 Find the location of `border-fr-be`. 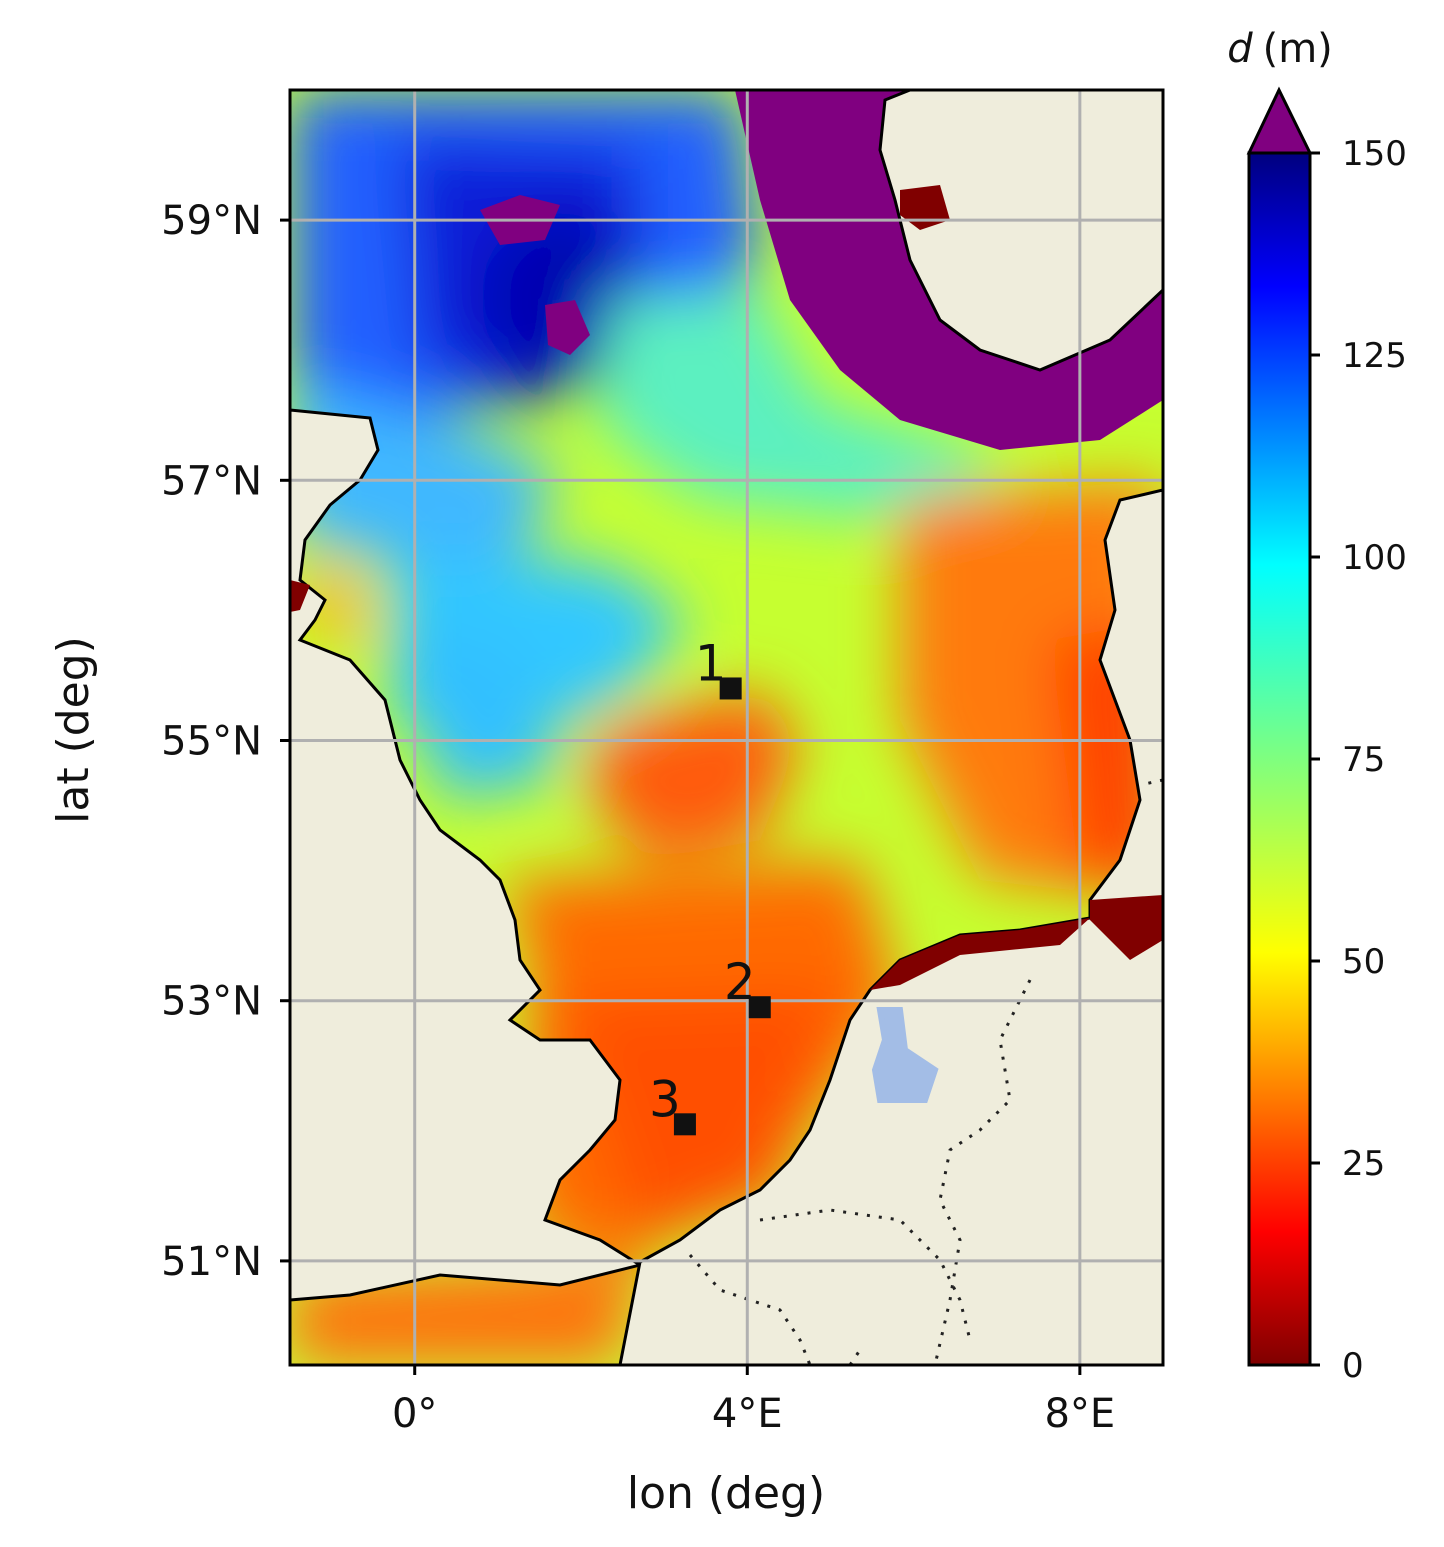

border-fr-be is located at coordinates (750, 1309).